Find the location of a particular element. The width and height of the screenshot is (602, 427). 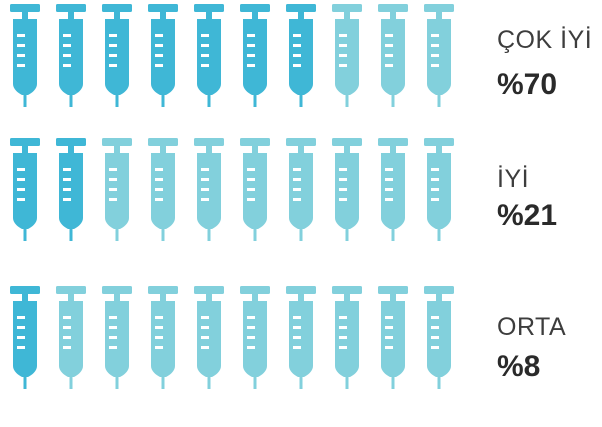

syringe-icon-row2-1-filled is located at coordinates (25, 189).